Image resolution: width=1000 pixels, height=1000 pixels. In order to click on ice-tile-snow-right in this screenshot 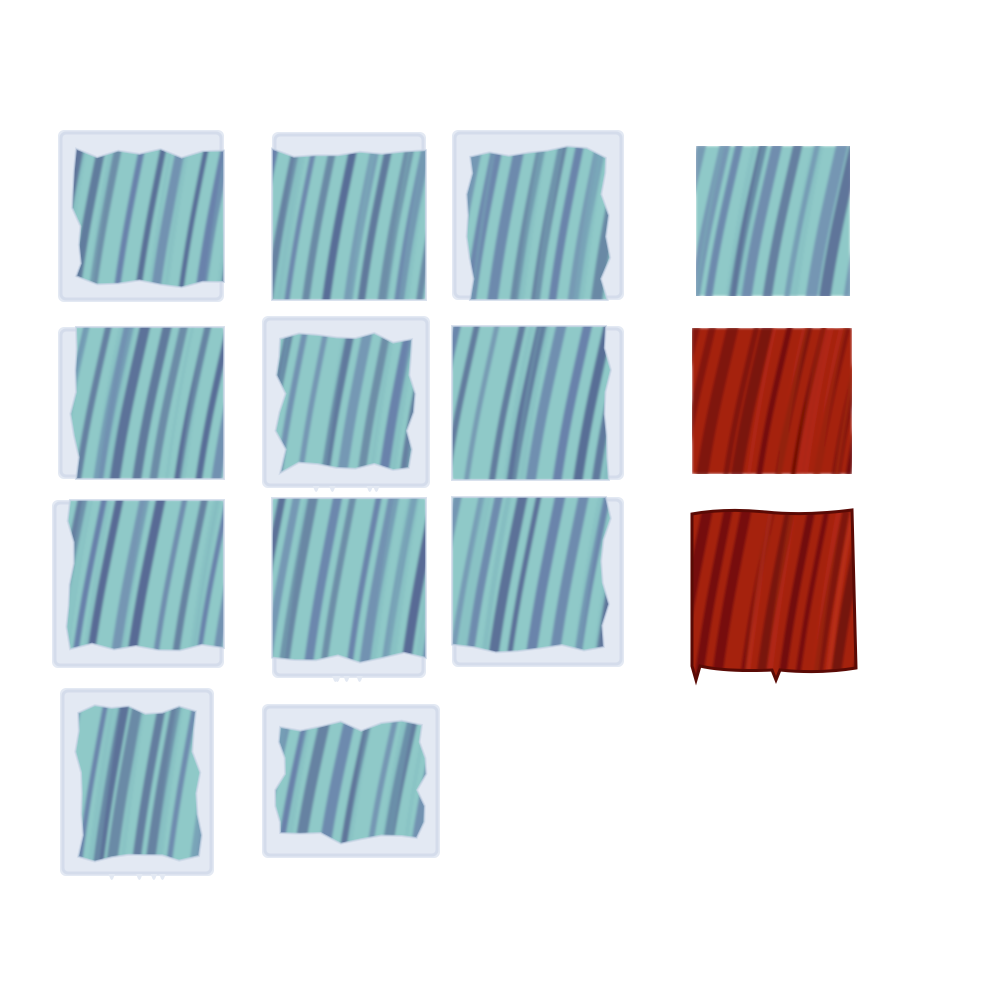, I will do `click(537, 403)`.